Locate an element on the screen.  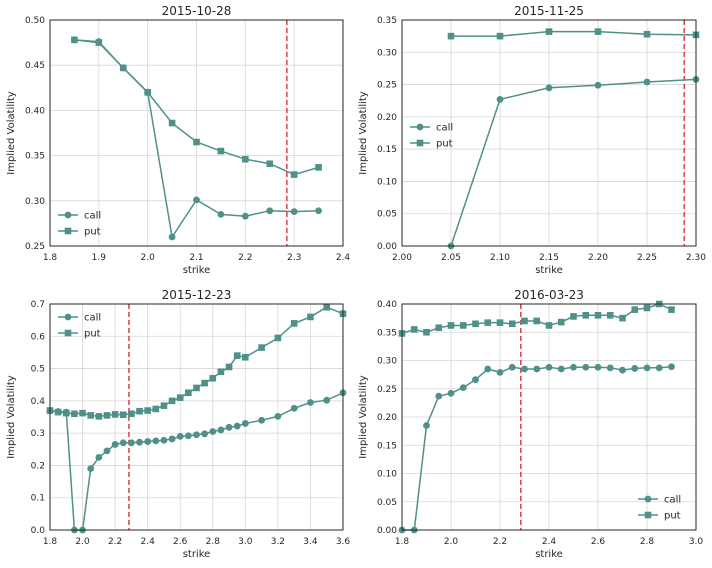
series-group is located at coordinates (196, 138).